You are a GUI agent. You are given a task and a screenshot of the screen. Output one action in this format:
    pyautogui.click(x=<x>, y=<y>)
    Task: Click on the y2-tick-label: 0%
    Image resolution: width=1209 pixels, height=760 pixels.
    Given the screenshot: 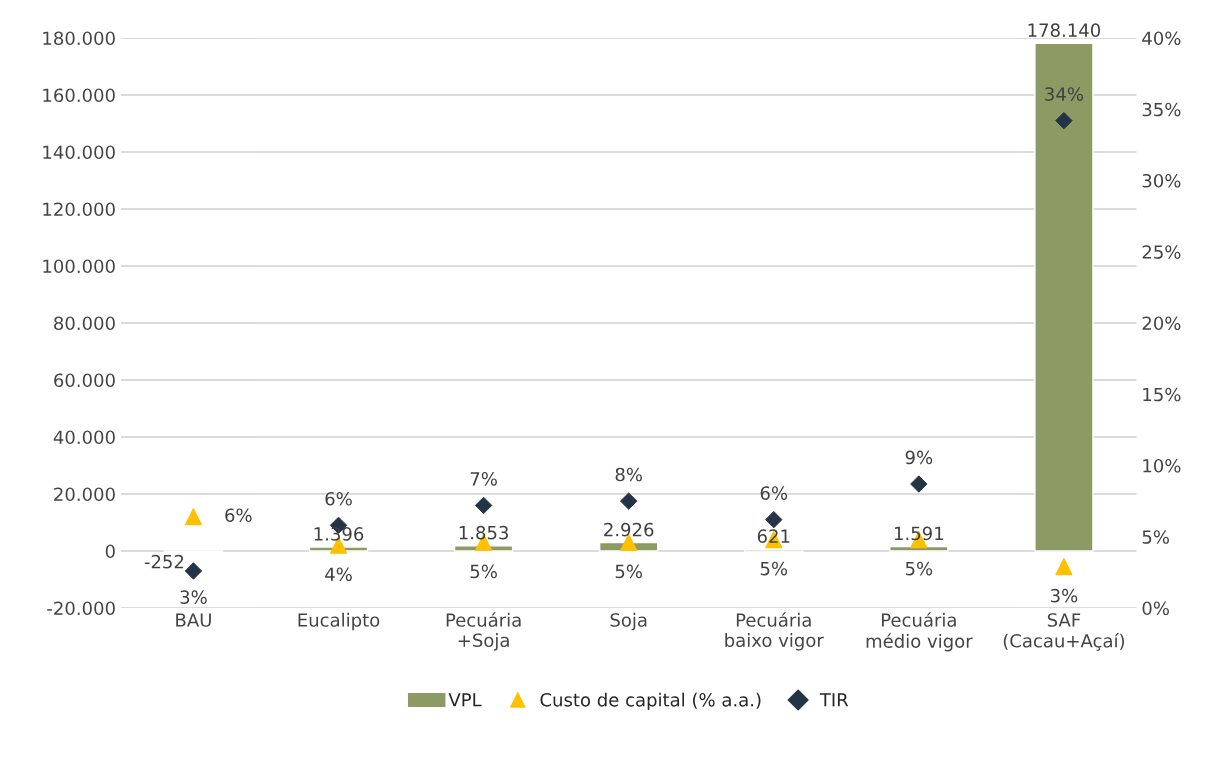 What is the action you would take?
    pyautogui.click(x=1155, y=608)
    